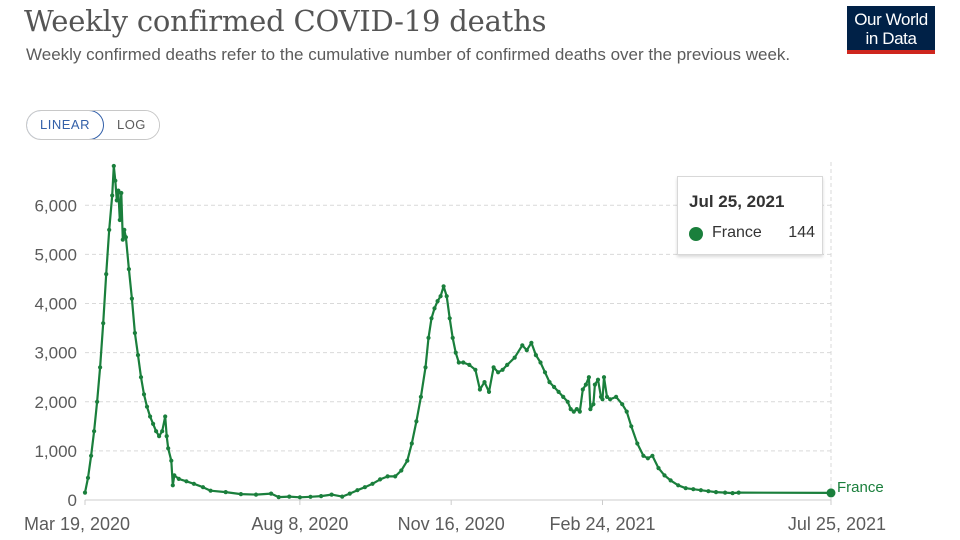  What do you see at coordinates (891, 30) in the screenshot?
I see `owid-logo: Our World in Data` at bounding box center [891, 30].